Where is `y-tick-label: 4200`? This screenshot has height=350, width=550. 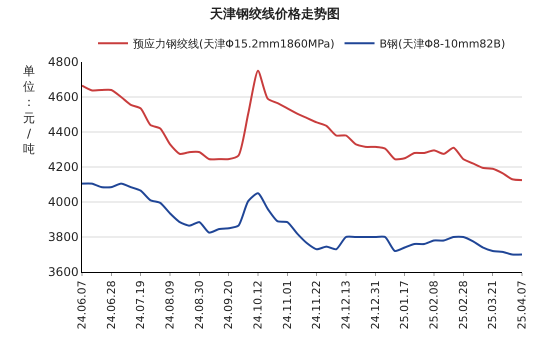 y-tick-label: 4200 is located at coordinates (63, 167).